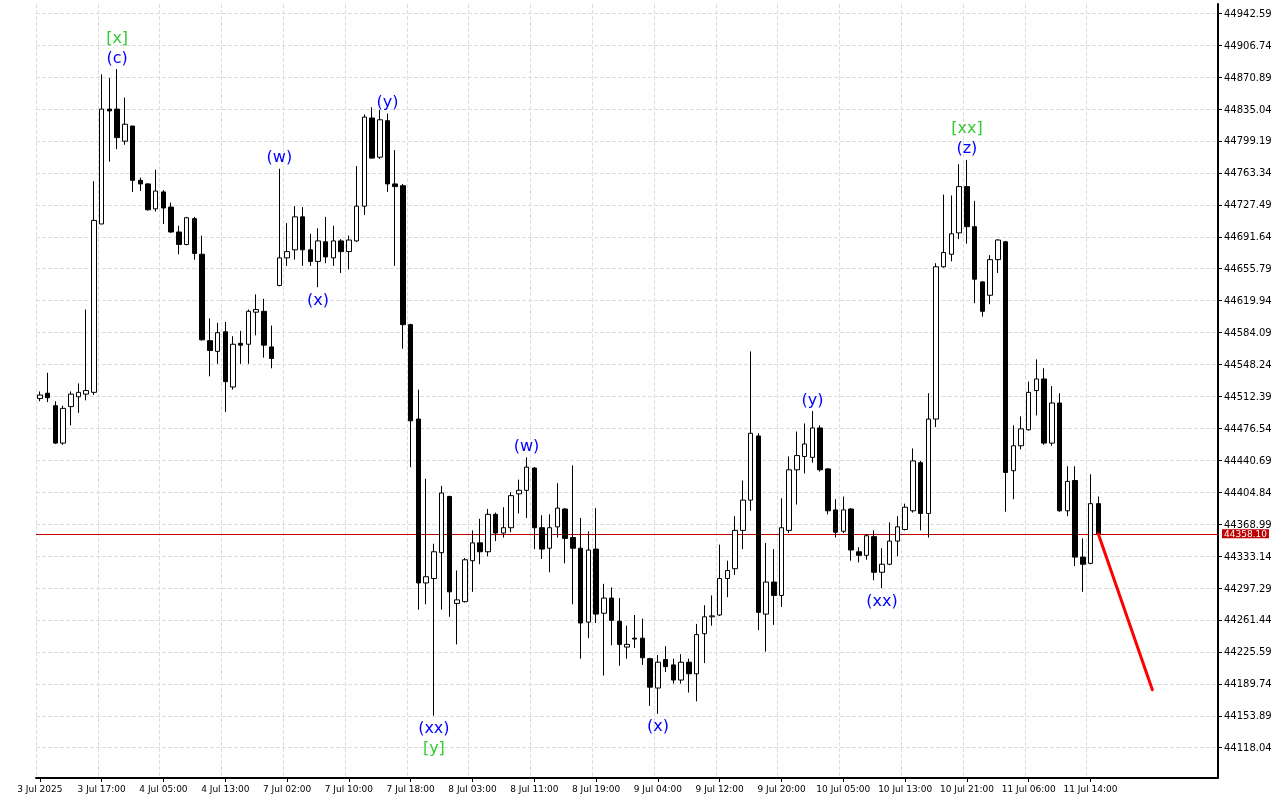 The height and width of the screenshot is (800, 1280). I want to click on y-tick-label: 44763.34, so click(1248, 173).